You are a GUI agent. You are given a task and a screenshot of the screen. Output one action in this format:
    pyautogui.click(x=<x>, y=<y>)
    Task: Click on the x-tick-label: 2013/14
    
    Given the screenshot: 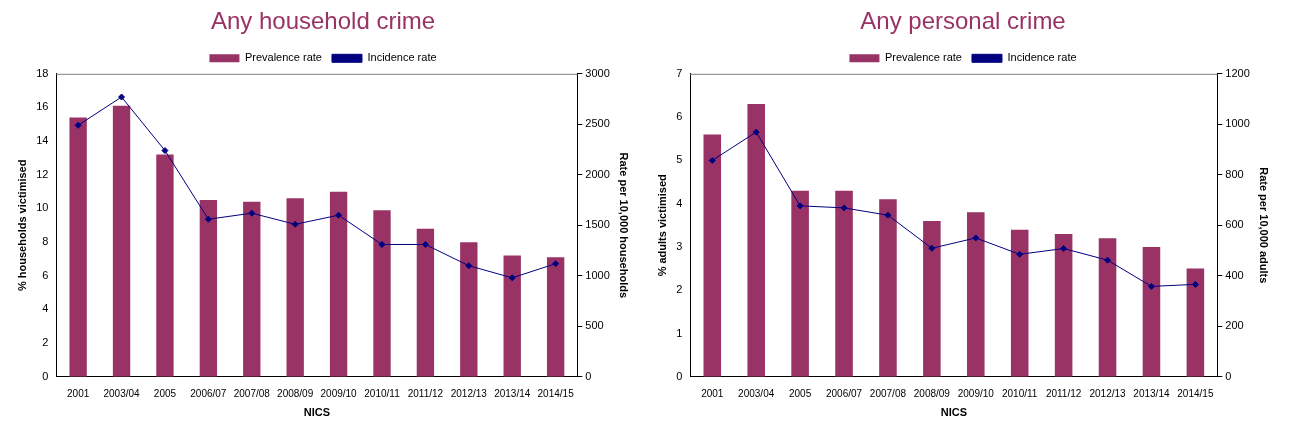 What is the action you would take?
    pyautogui.click(x=1151, y=393)
    